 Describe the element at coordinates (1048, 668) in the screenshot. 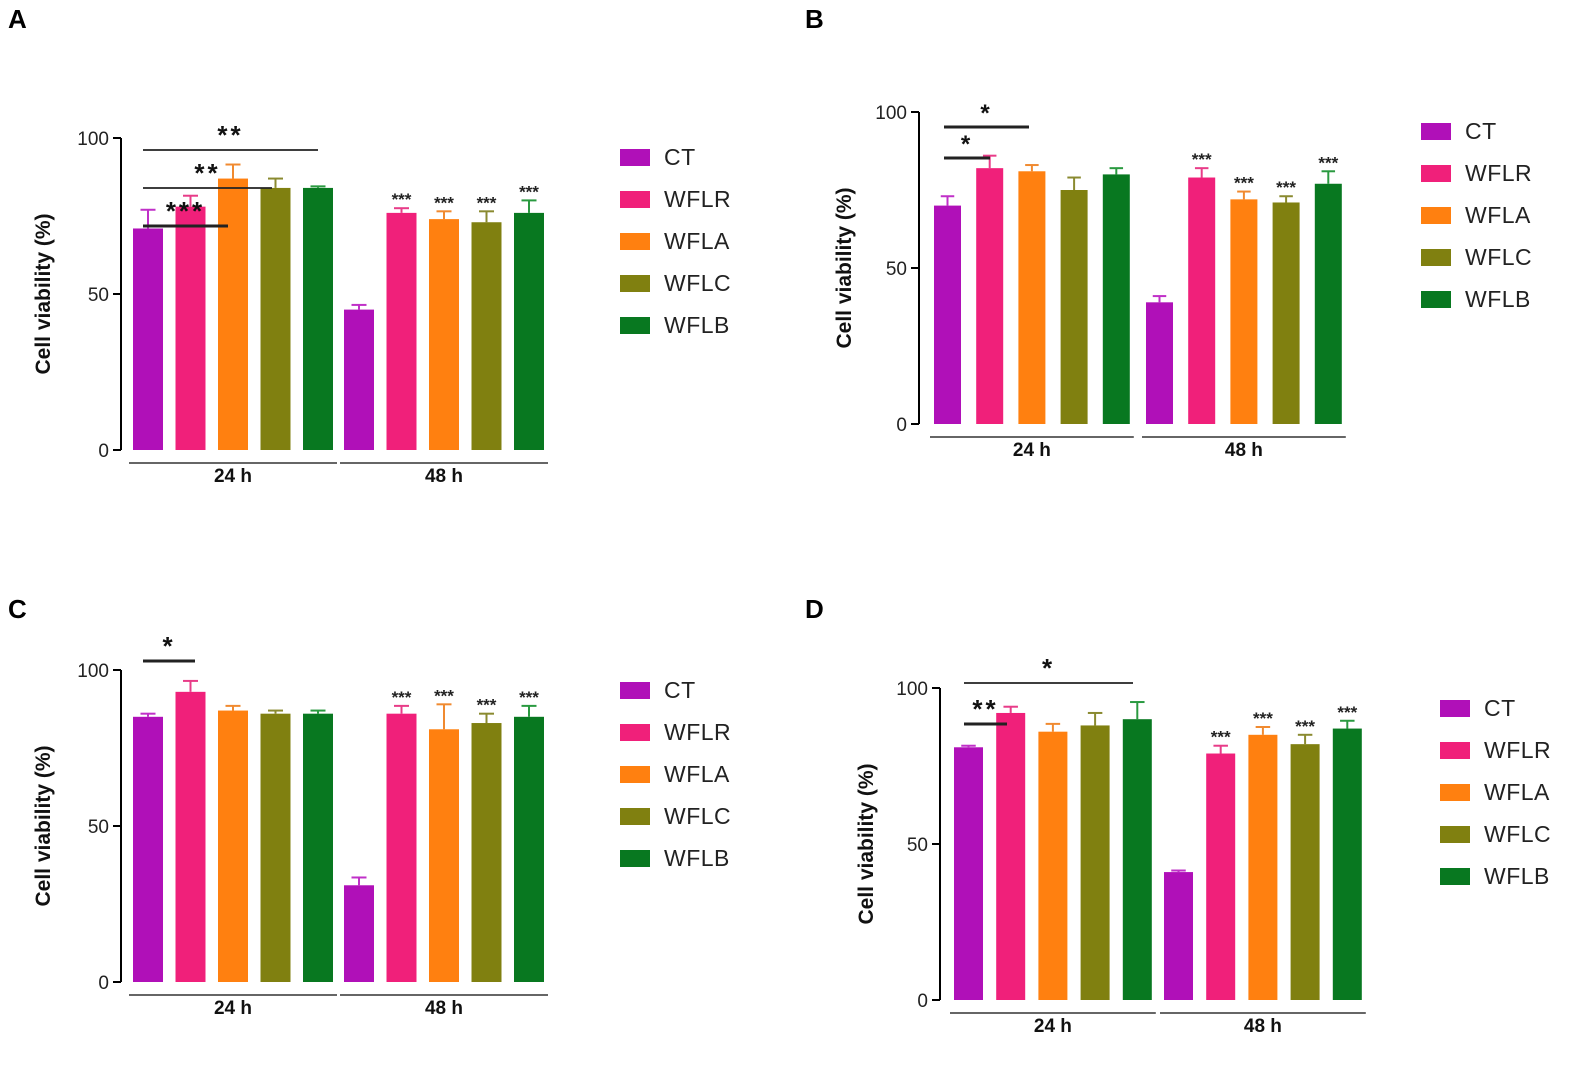

I see `comparison-label: *` at that location.